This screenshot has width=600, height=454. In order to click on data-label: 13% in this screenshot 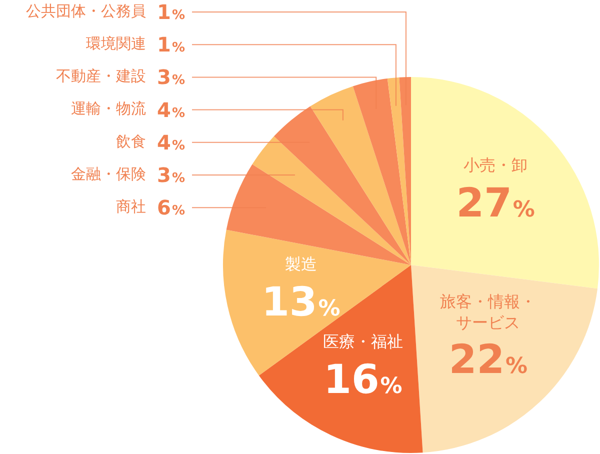, I will do `click(301, 303)`.